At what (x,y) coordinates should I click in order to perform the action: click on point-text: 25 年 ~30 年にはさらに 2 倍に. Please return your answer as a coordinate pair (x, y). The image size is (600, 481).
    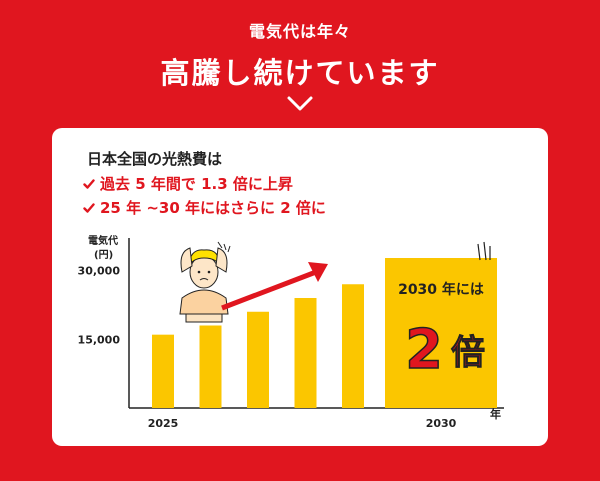
    Looking at the image, I should click on (213, 208).